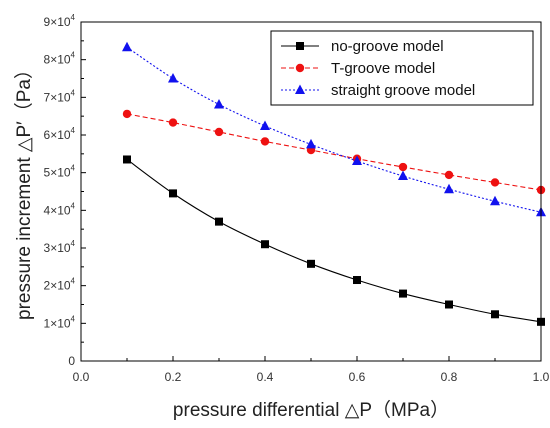  I want to click on x-tick-label: 0.8, so click(449, 377).